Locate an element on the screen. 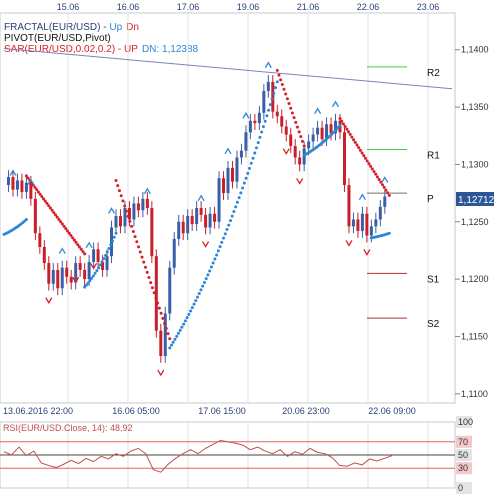  fractal-down-marker is located at coordinates (300, 181).